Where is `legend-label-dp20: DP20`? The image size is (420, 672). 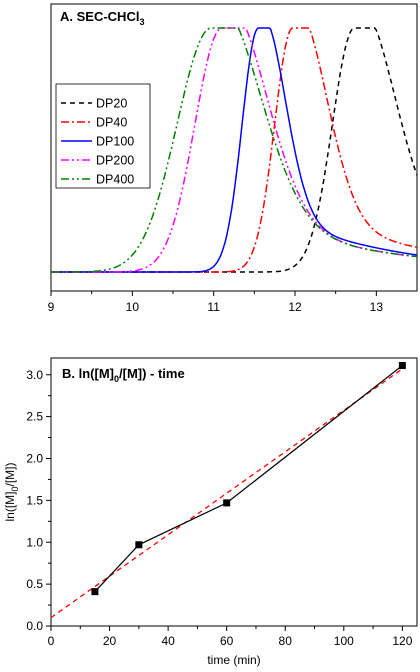 legend-label-dp20: DP20 is located at coordinates (111, 104).